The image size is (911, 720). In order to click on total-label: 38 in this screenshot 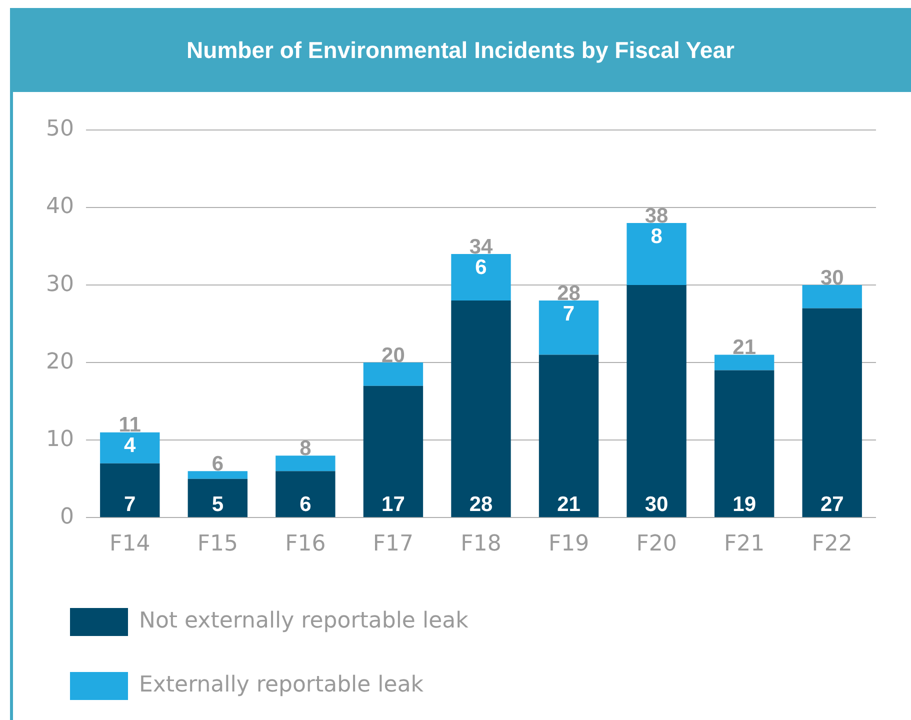, I will do `click(656, 216)`.